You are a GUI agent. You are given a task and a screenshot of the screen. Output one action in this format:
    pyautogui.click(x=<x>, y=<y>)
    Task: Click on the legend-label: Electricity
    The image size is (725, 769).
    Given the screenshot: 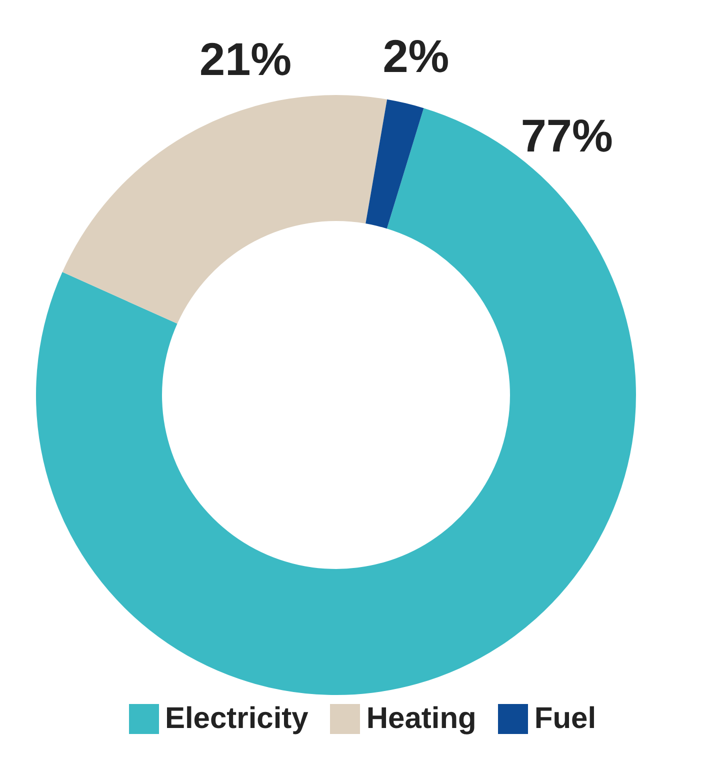 What is the action you would take?
    pyautogui.click(x=236, y=719)
    